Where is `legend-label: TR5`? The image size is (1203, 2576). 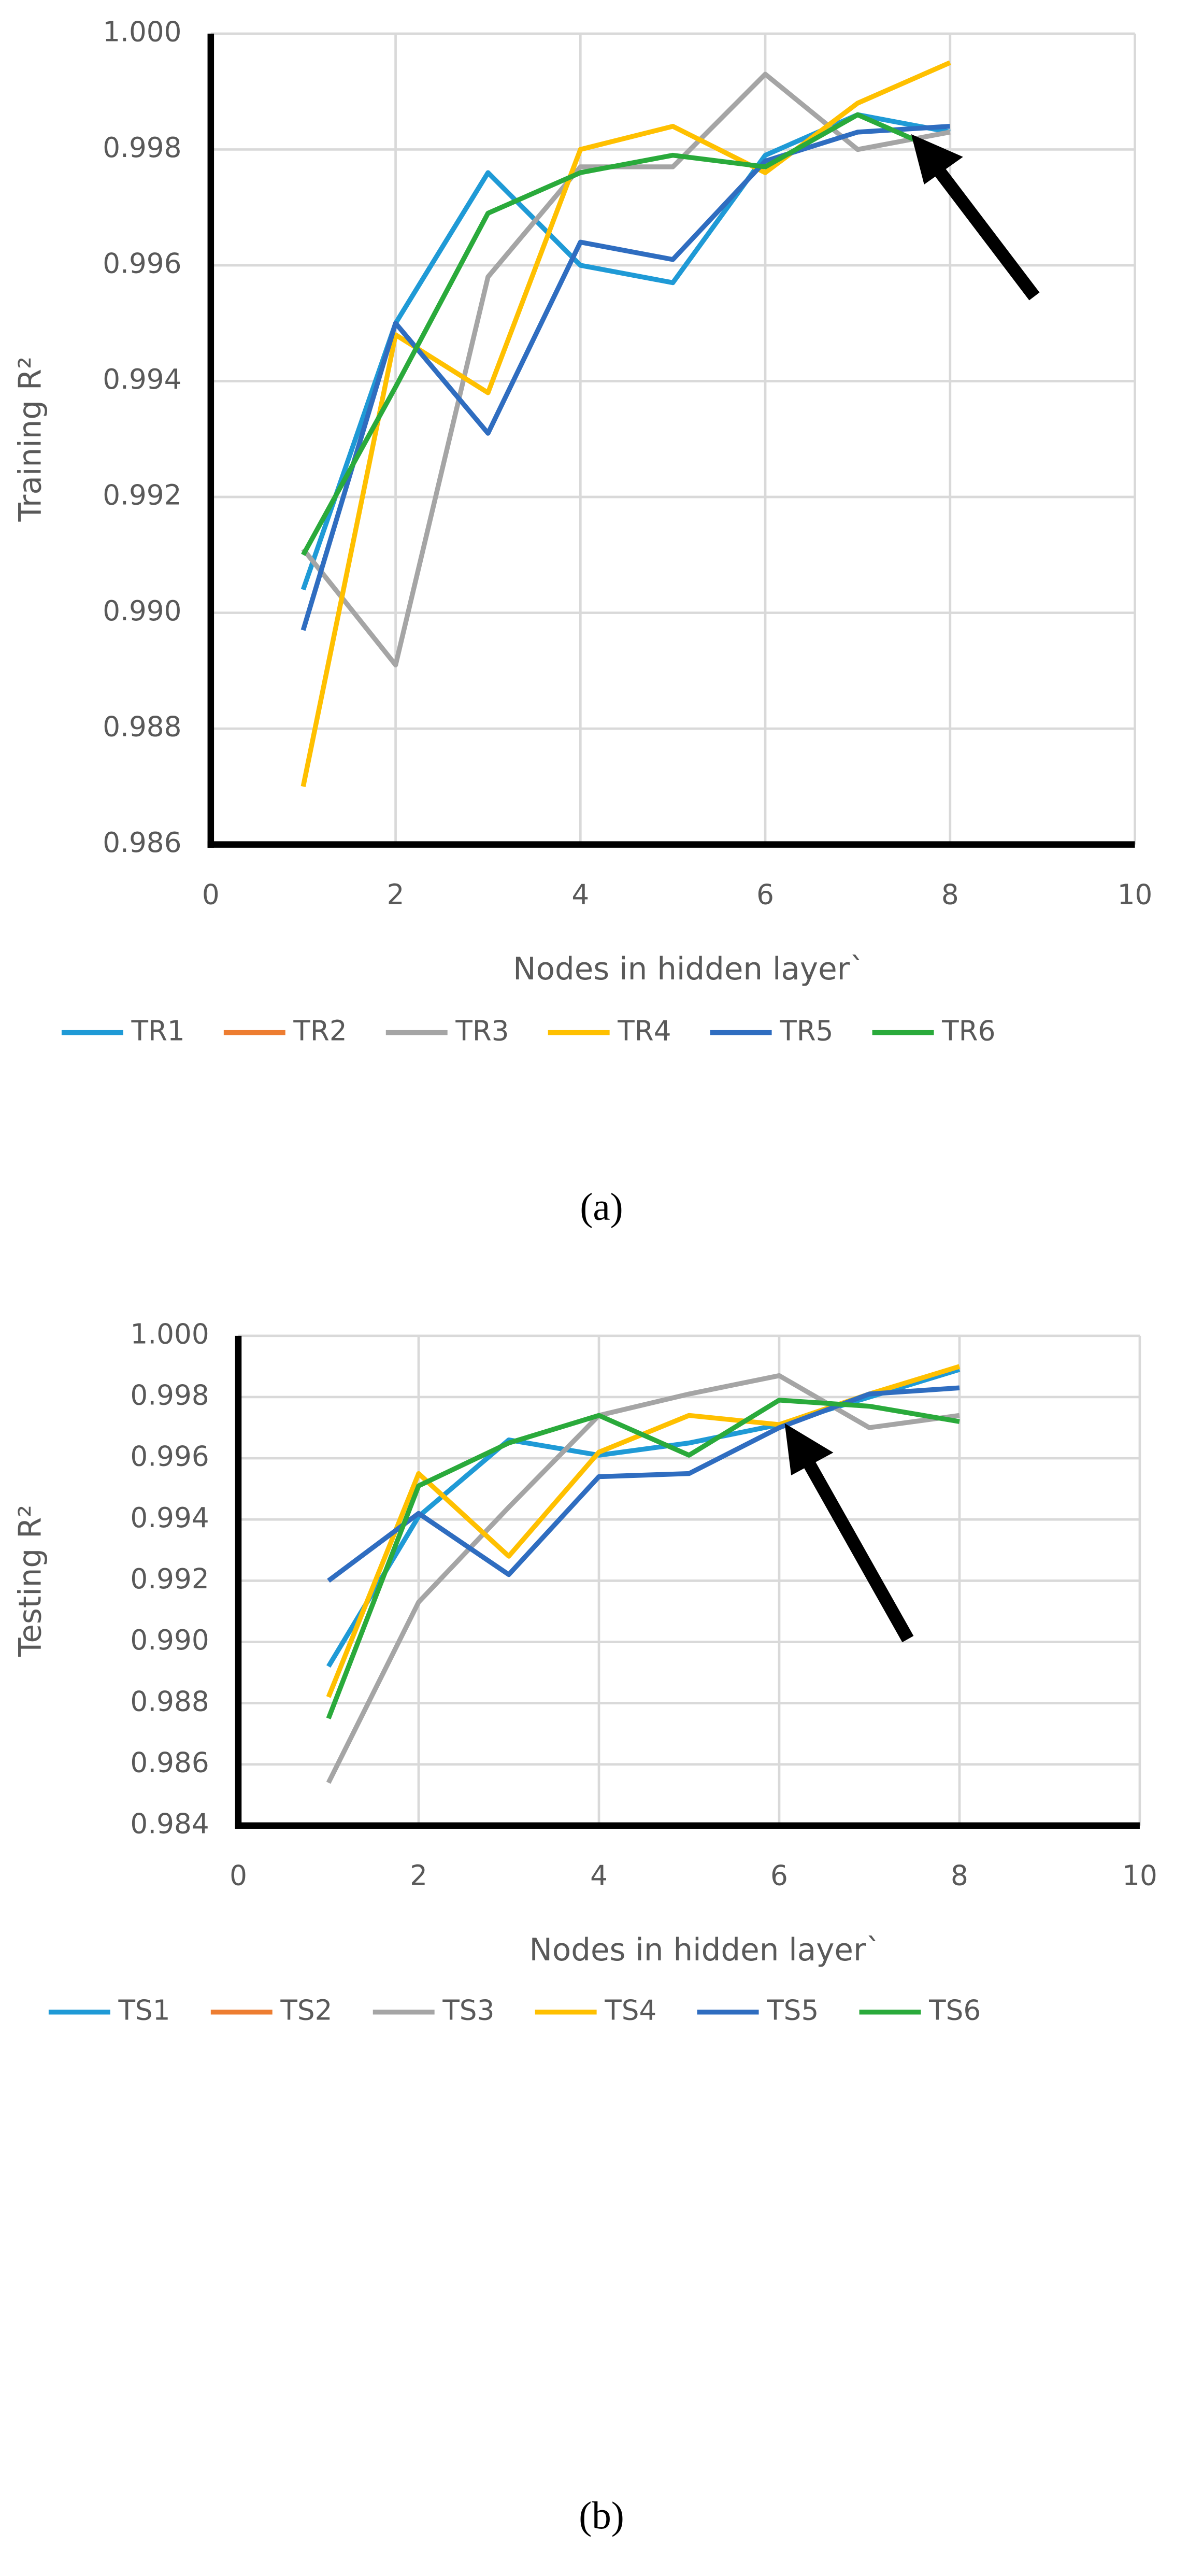
legend-label: TR5 is located at coordinates (806, 1031).